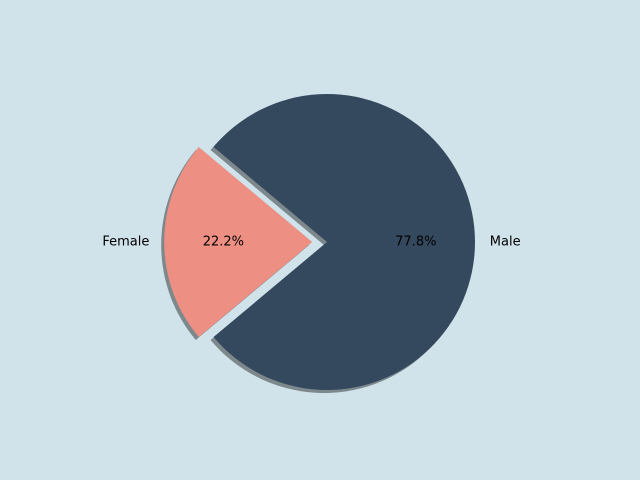 This screenshot has width=640, height=480. Describe the element at coordinates (415, 242) in the screenshot. I see `percent-label: 77.8%` at that location.